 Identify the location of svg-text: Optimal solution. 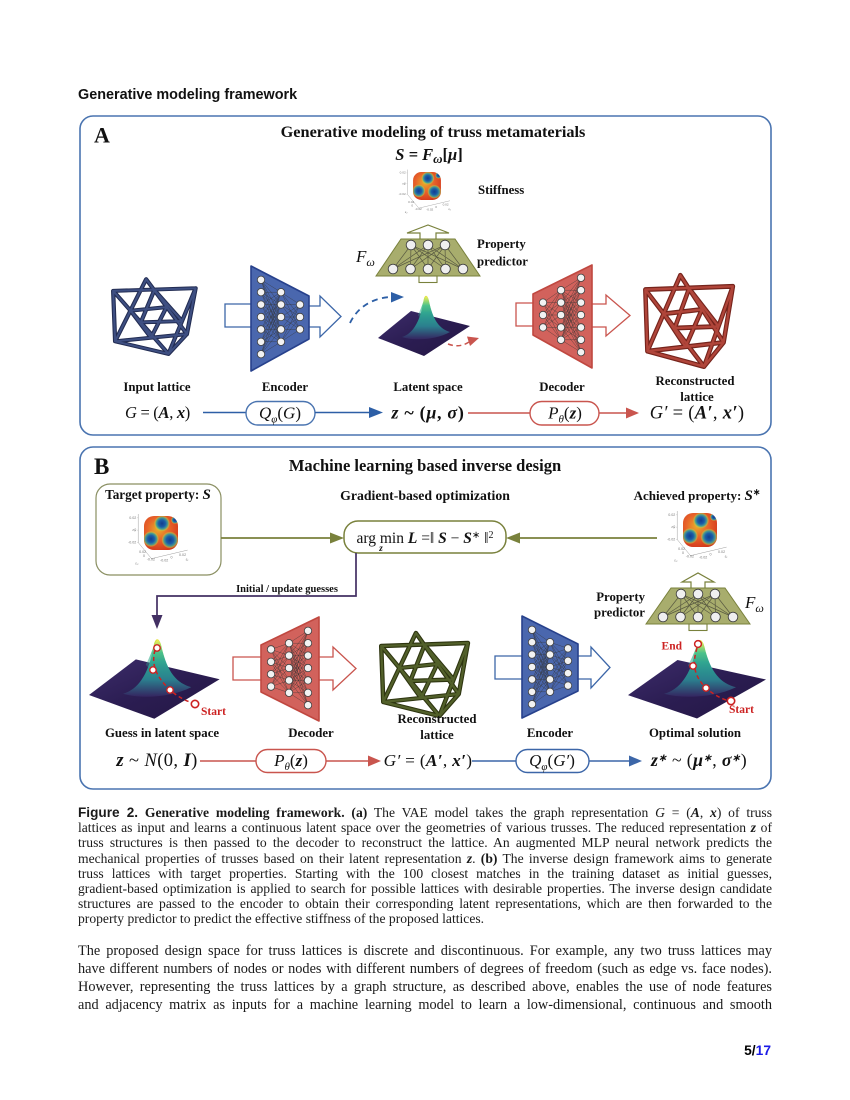
(695, 733).